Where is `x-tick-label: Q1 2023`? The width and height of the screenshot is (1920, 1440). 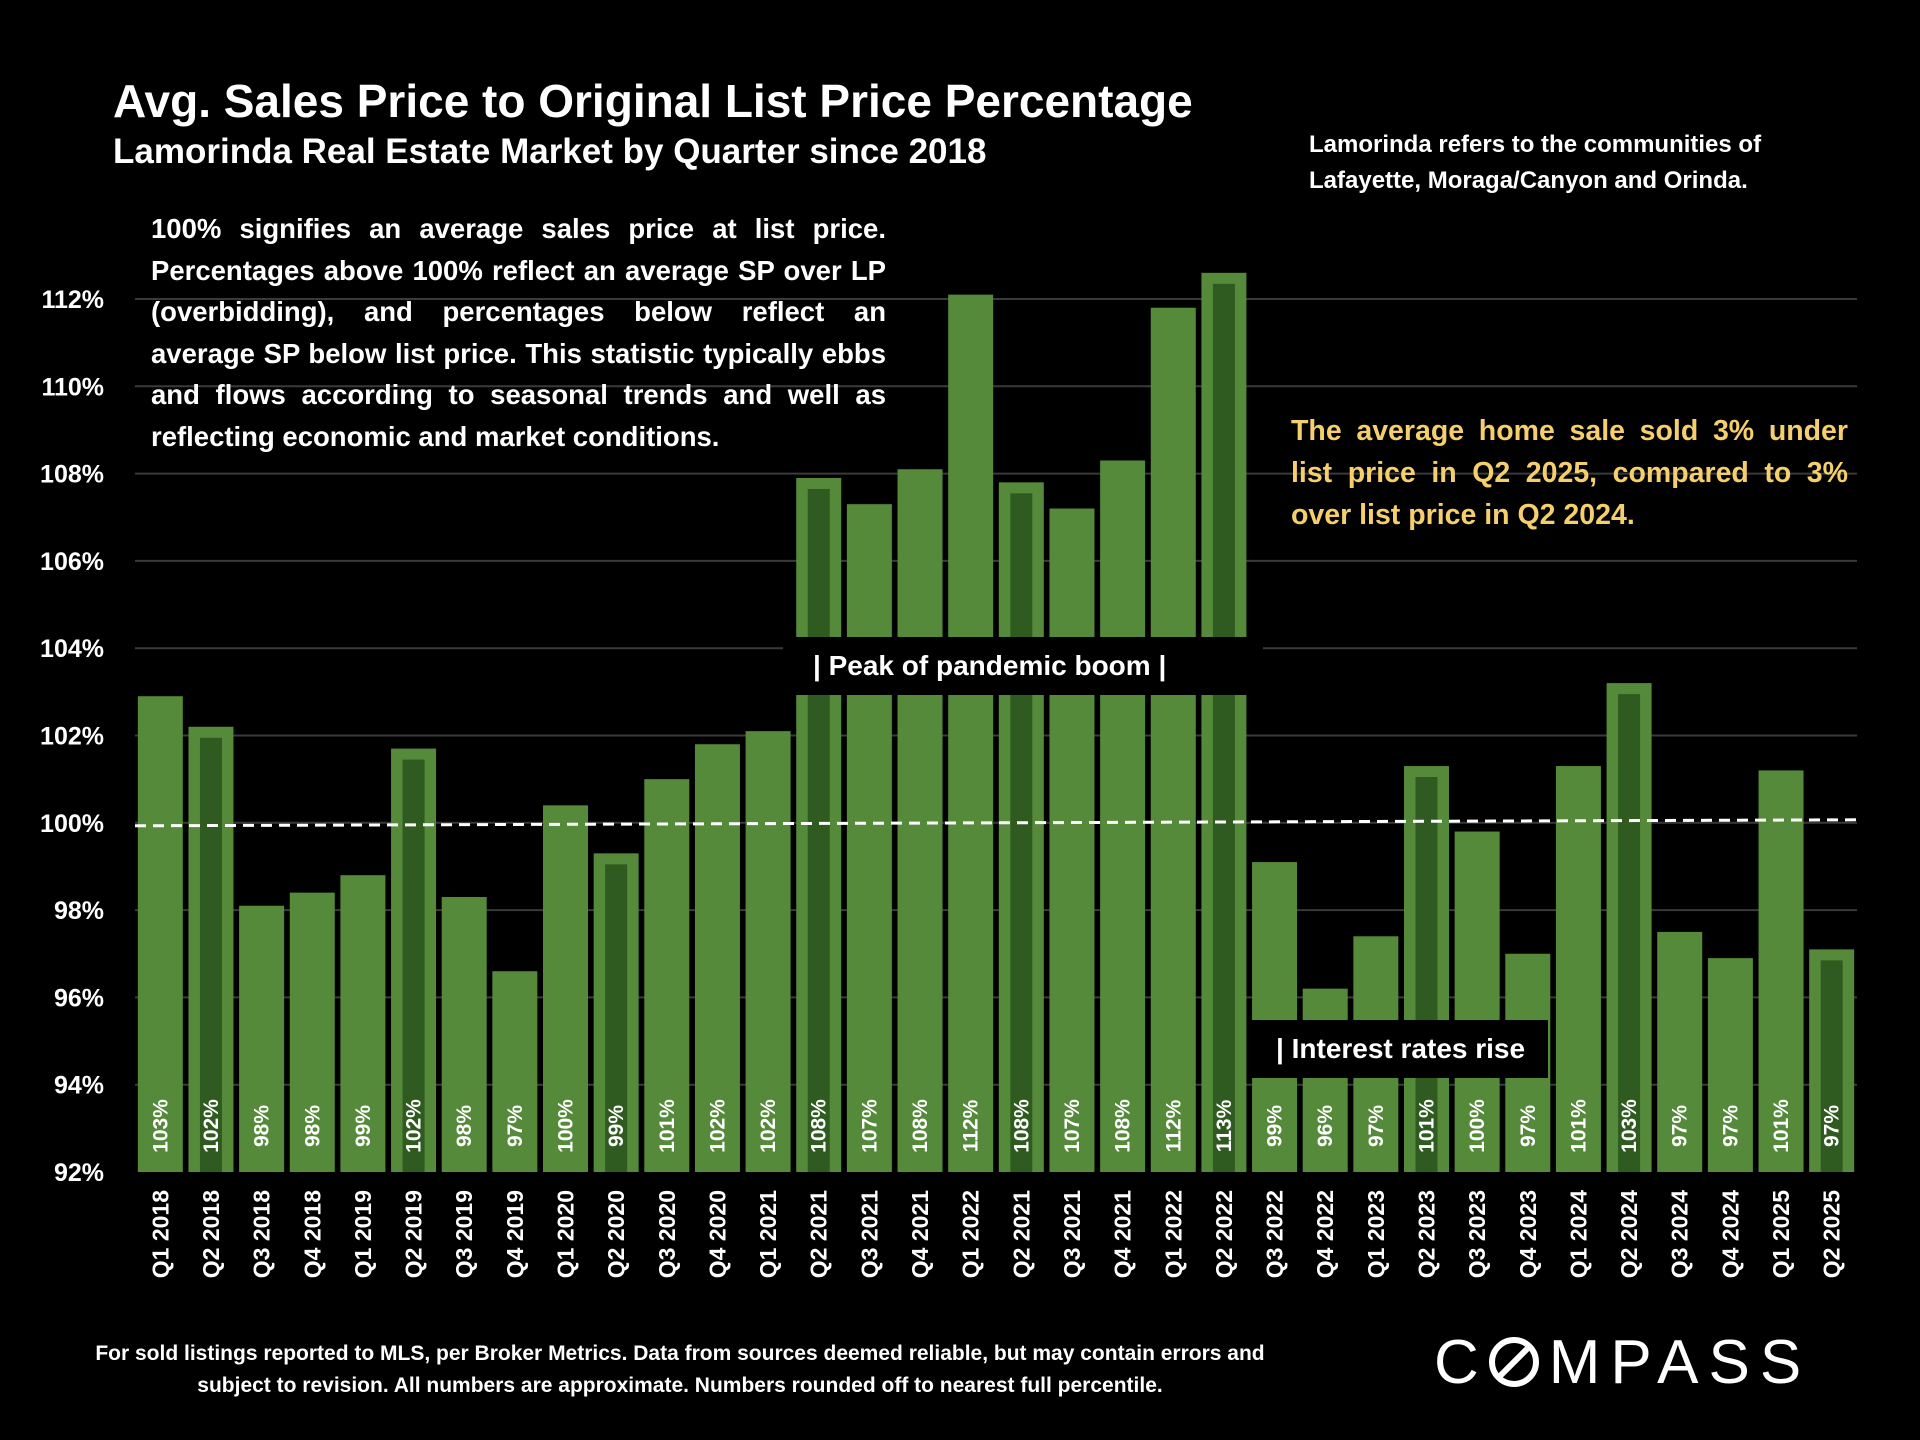 x-tick-label: Q1 2023 is located at coordinates (1376, 1234).